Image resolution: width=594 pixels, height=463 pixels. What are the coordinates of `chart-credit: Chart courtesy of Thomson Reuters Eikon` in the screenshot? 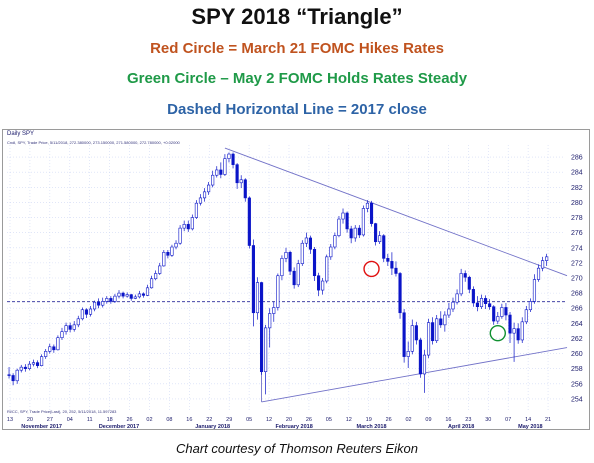 It's located at (297, 448).